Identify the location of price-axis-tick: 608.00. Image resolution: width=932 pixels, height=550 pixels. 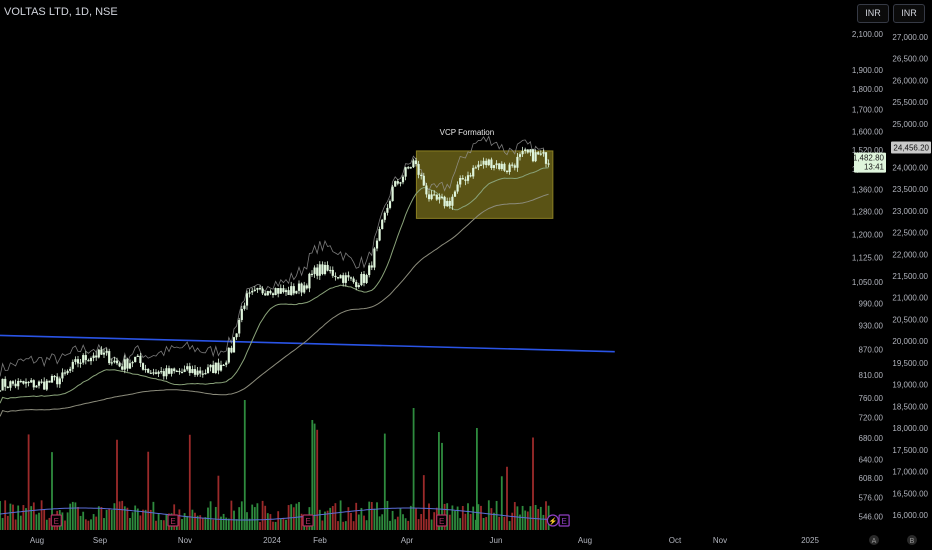
(871, 478).